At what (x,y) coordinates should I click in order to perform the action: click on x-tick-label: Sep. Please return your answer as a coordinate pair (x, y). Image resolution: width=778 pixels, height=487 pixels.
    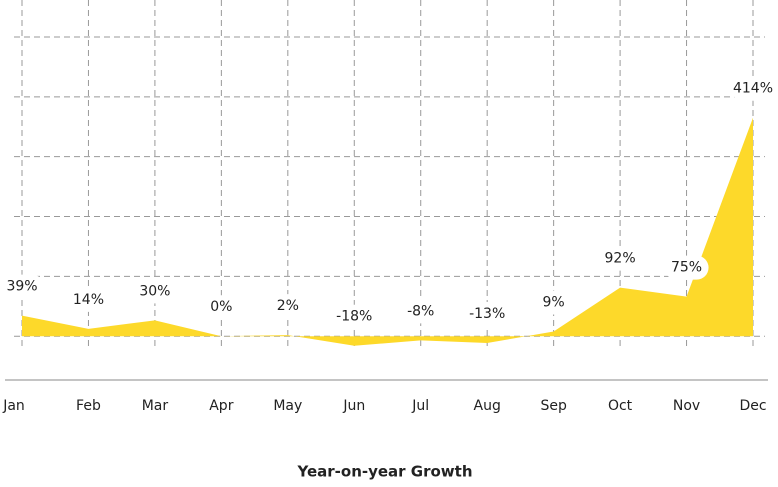
    Looking at the image, I should click on (553, 406).